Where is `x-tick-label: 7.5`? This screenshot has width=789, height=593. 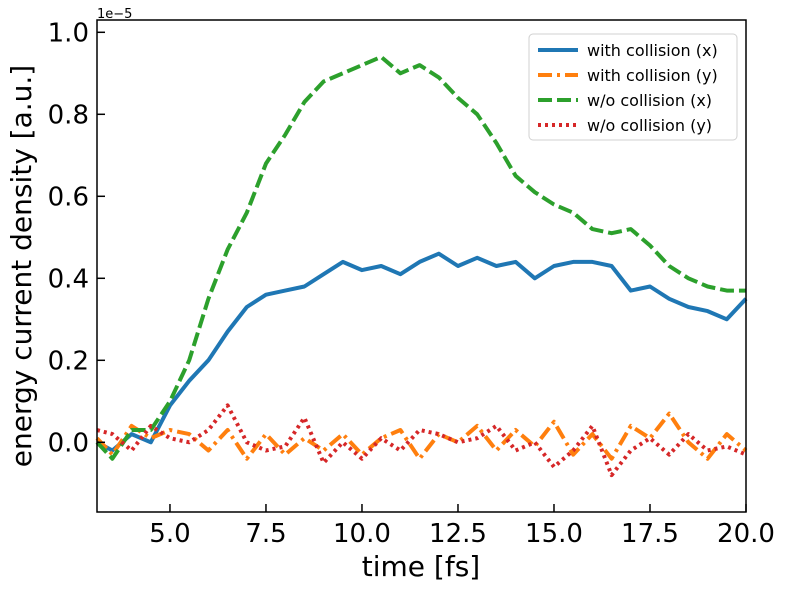
x-tick-label: 7.5 is located at coordinates (265, 534).